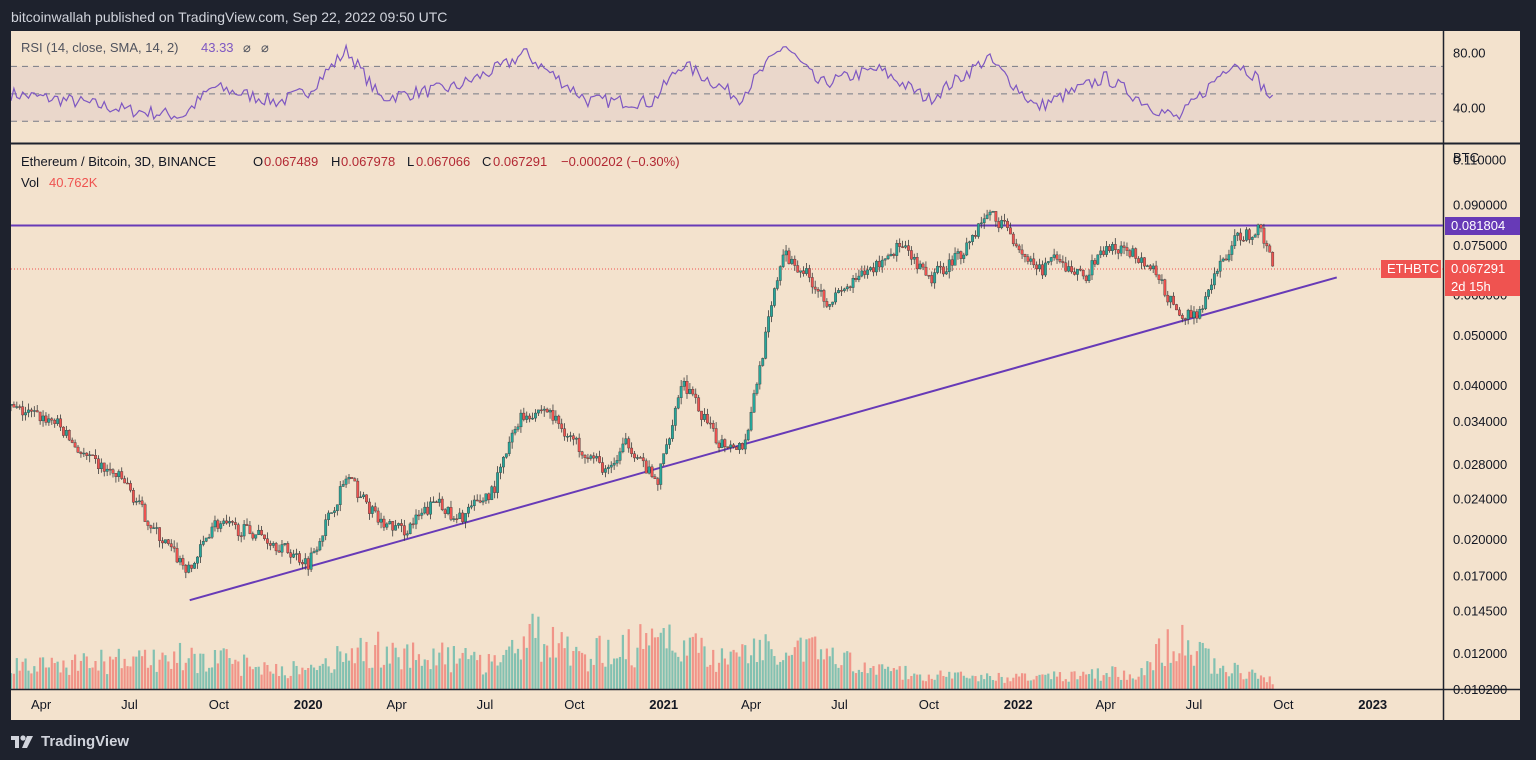 The image size is (1536, 760). What do you see at coordinates (258, 161) in the screenshot?
I see `legend-open-label: O` at bounding box center [258, 161].